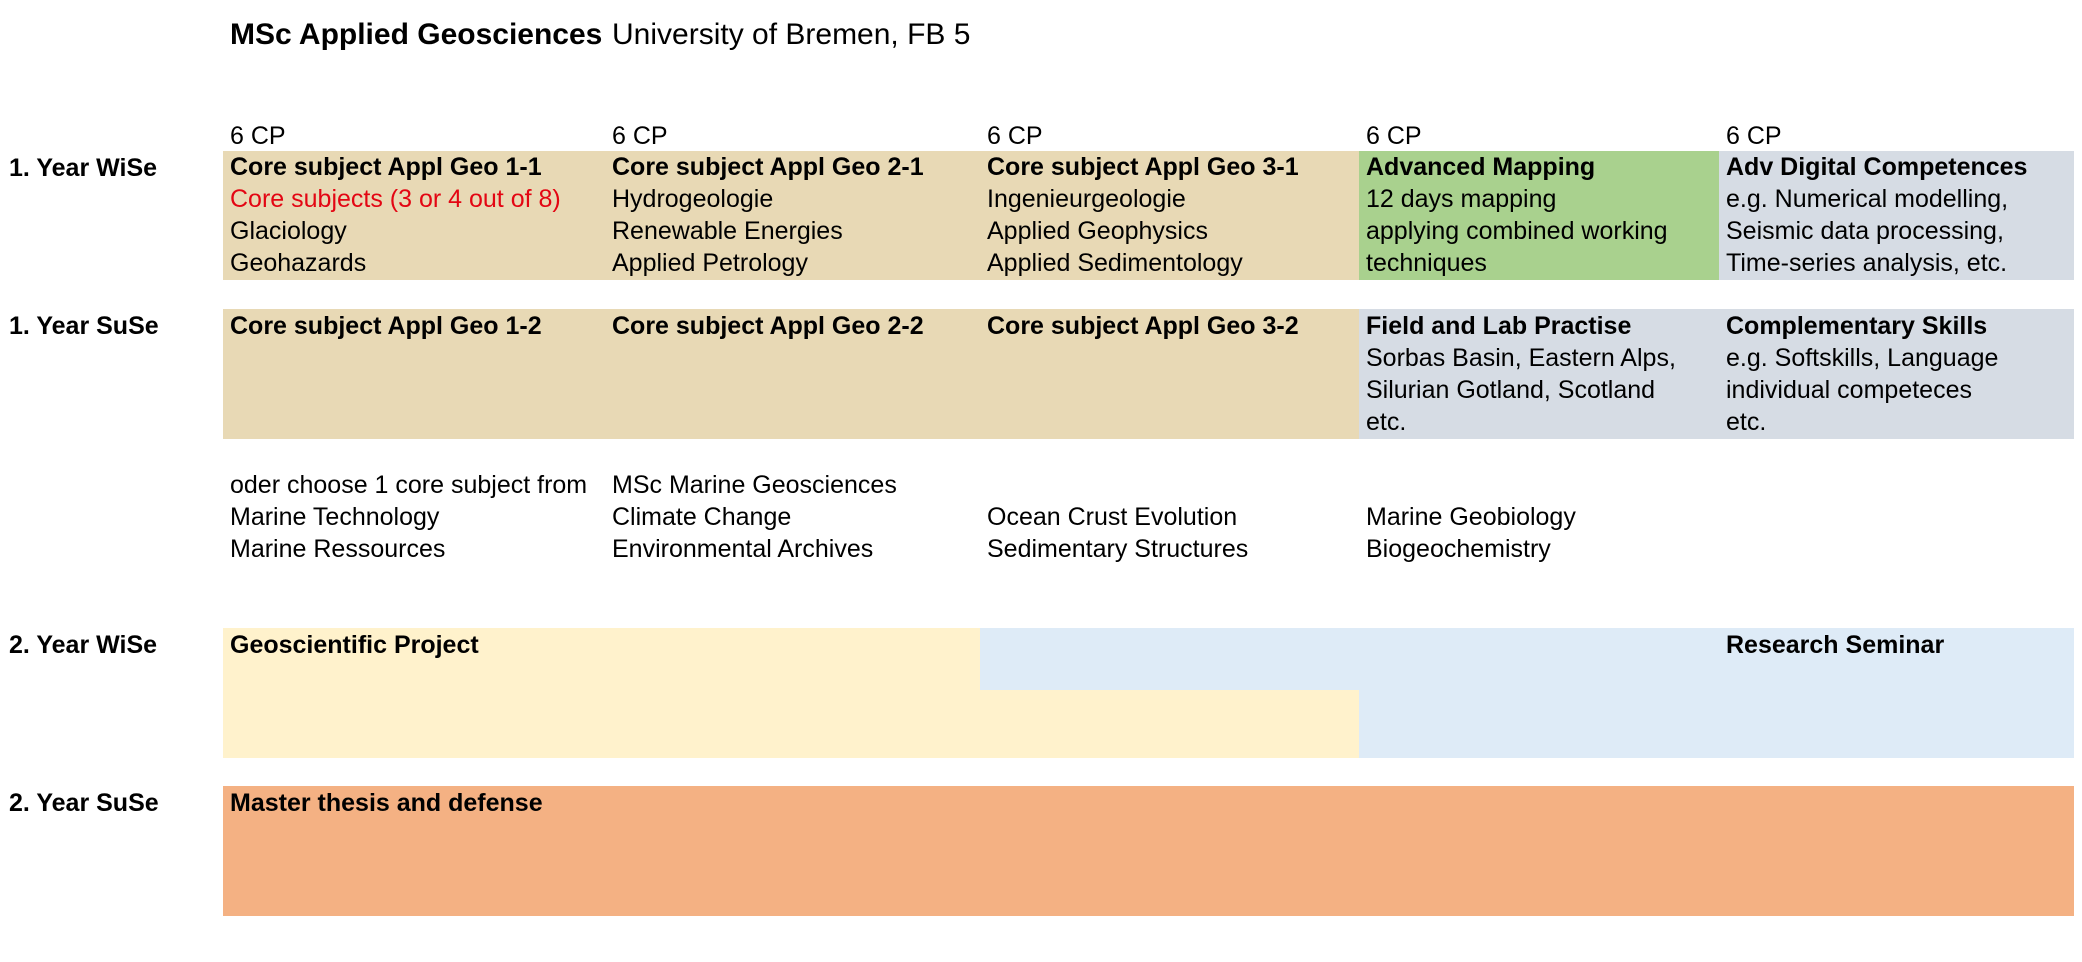 The height and width of the screenshot is (962, 2082). I want to click on wise1-col1-line: Geohazards, so click(298, 263).